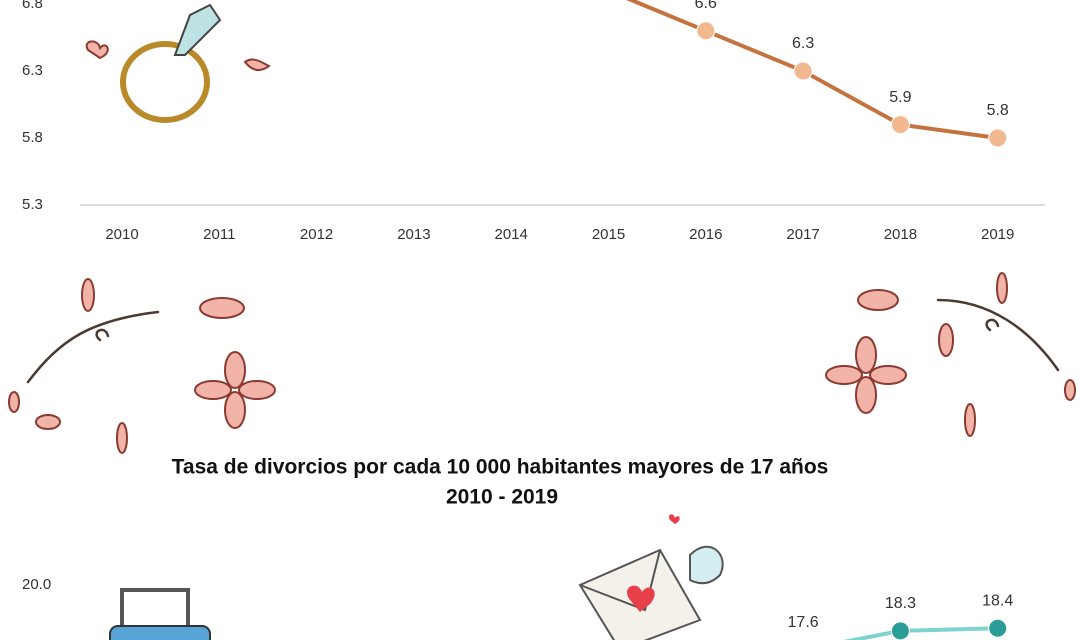 The width and height of the screenshot is (1080, 640). I want to click on envelope-doodle, so click(651, 577).